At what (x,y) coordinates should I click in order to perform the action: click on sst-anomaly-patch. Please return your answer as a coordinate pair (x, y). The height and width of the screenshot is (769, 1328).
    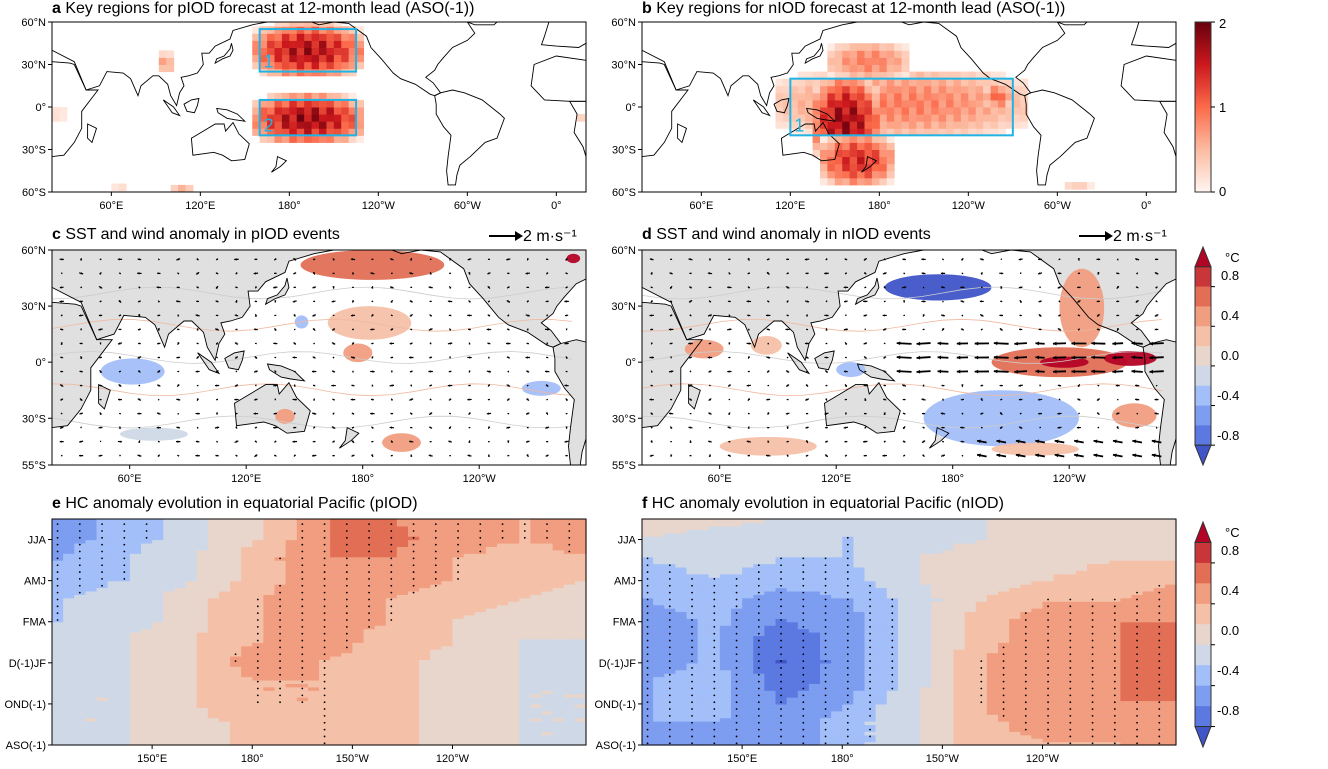
    Looking at the image, I should click on (541, 388).